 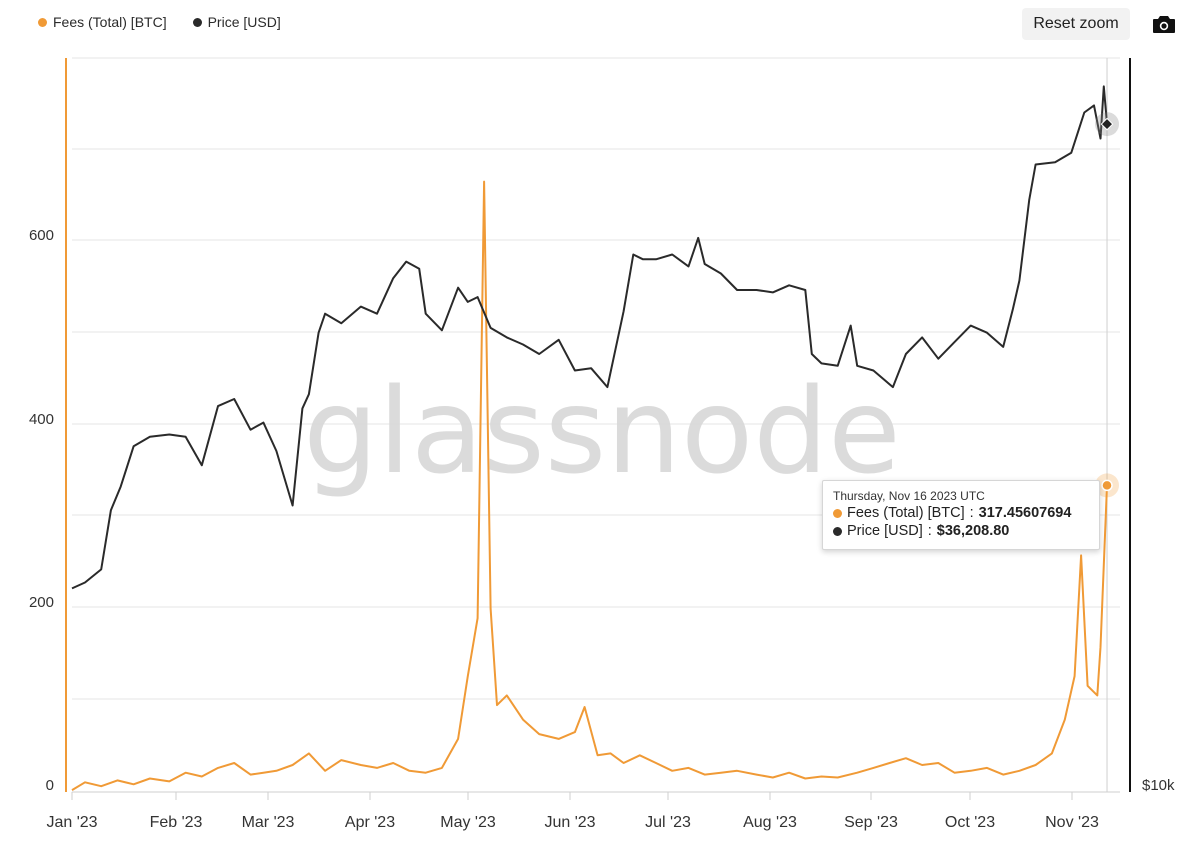 I want to click on tooltip-price-dot-icon, so click(x=837, y=531).